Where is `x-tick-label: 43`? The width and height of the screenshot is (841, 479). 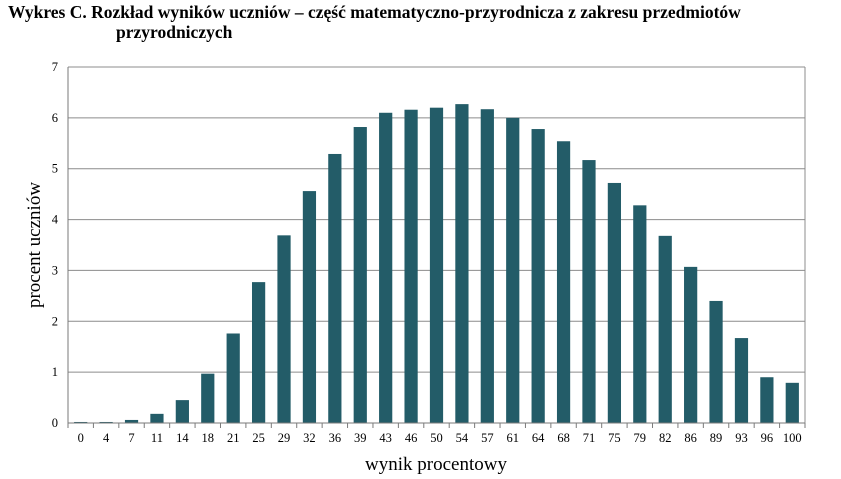
x-tick-label: 43 is located at coordinates (385, 438).